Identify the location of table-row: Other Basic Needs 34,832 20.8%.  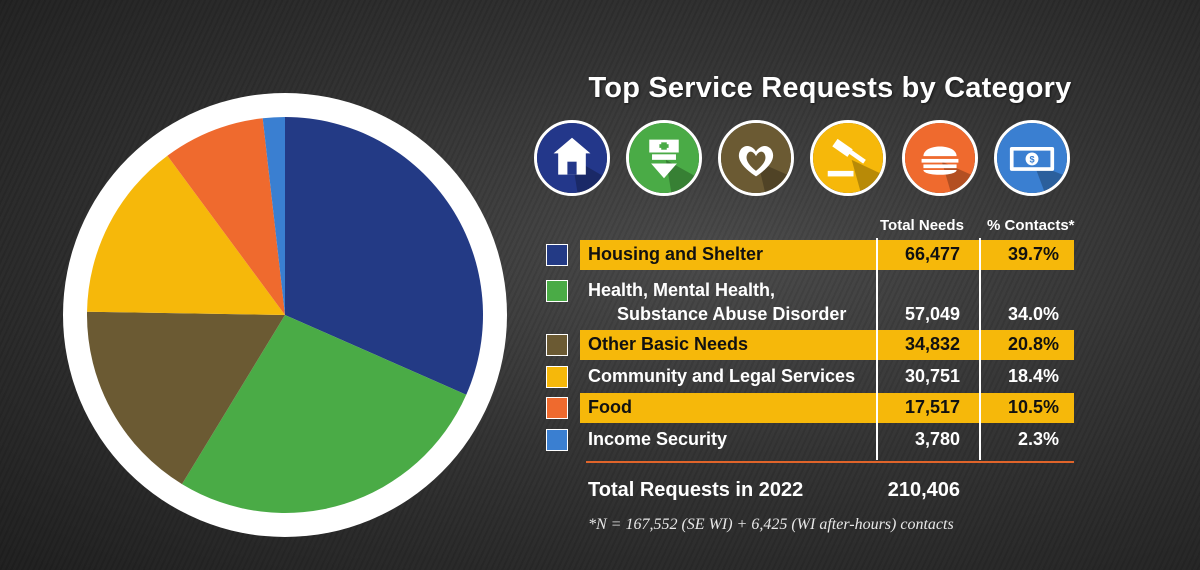
(807, 345).